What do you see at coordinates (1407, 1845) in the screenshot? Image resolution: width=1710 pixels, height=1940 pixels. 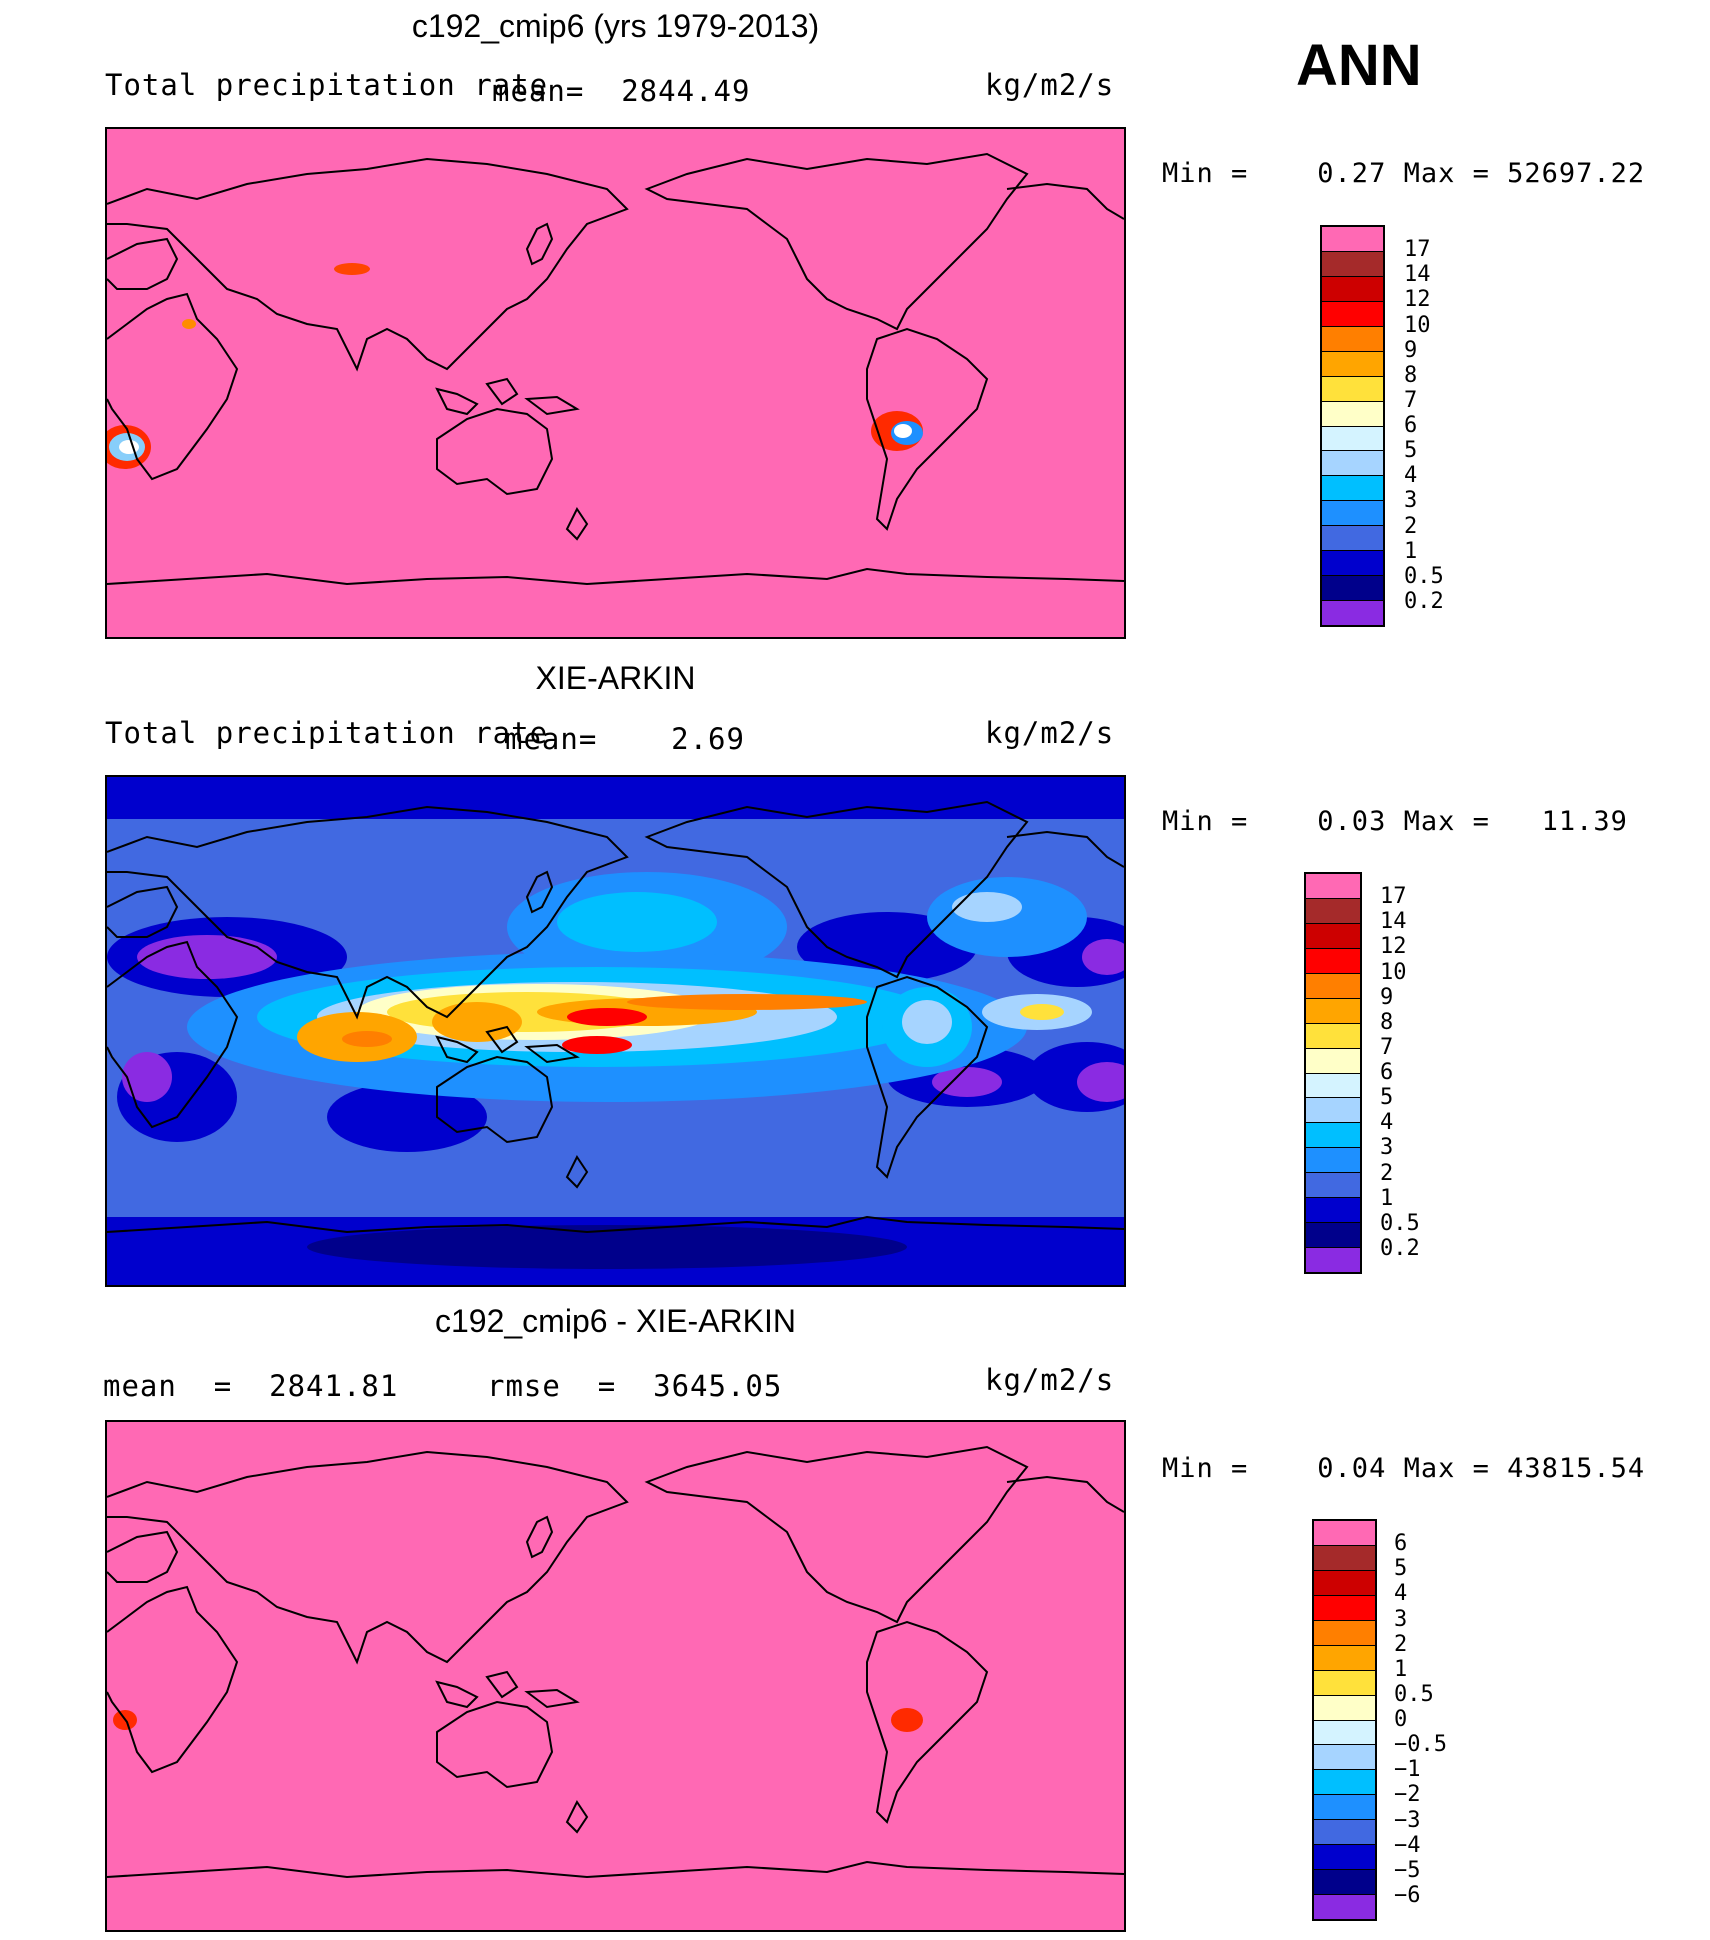 I see `colorbar-label: −4` at bounding box center [1407, 1845].